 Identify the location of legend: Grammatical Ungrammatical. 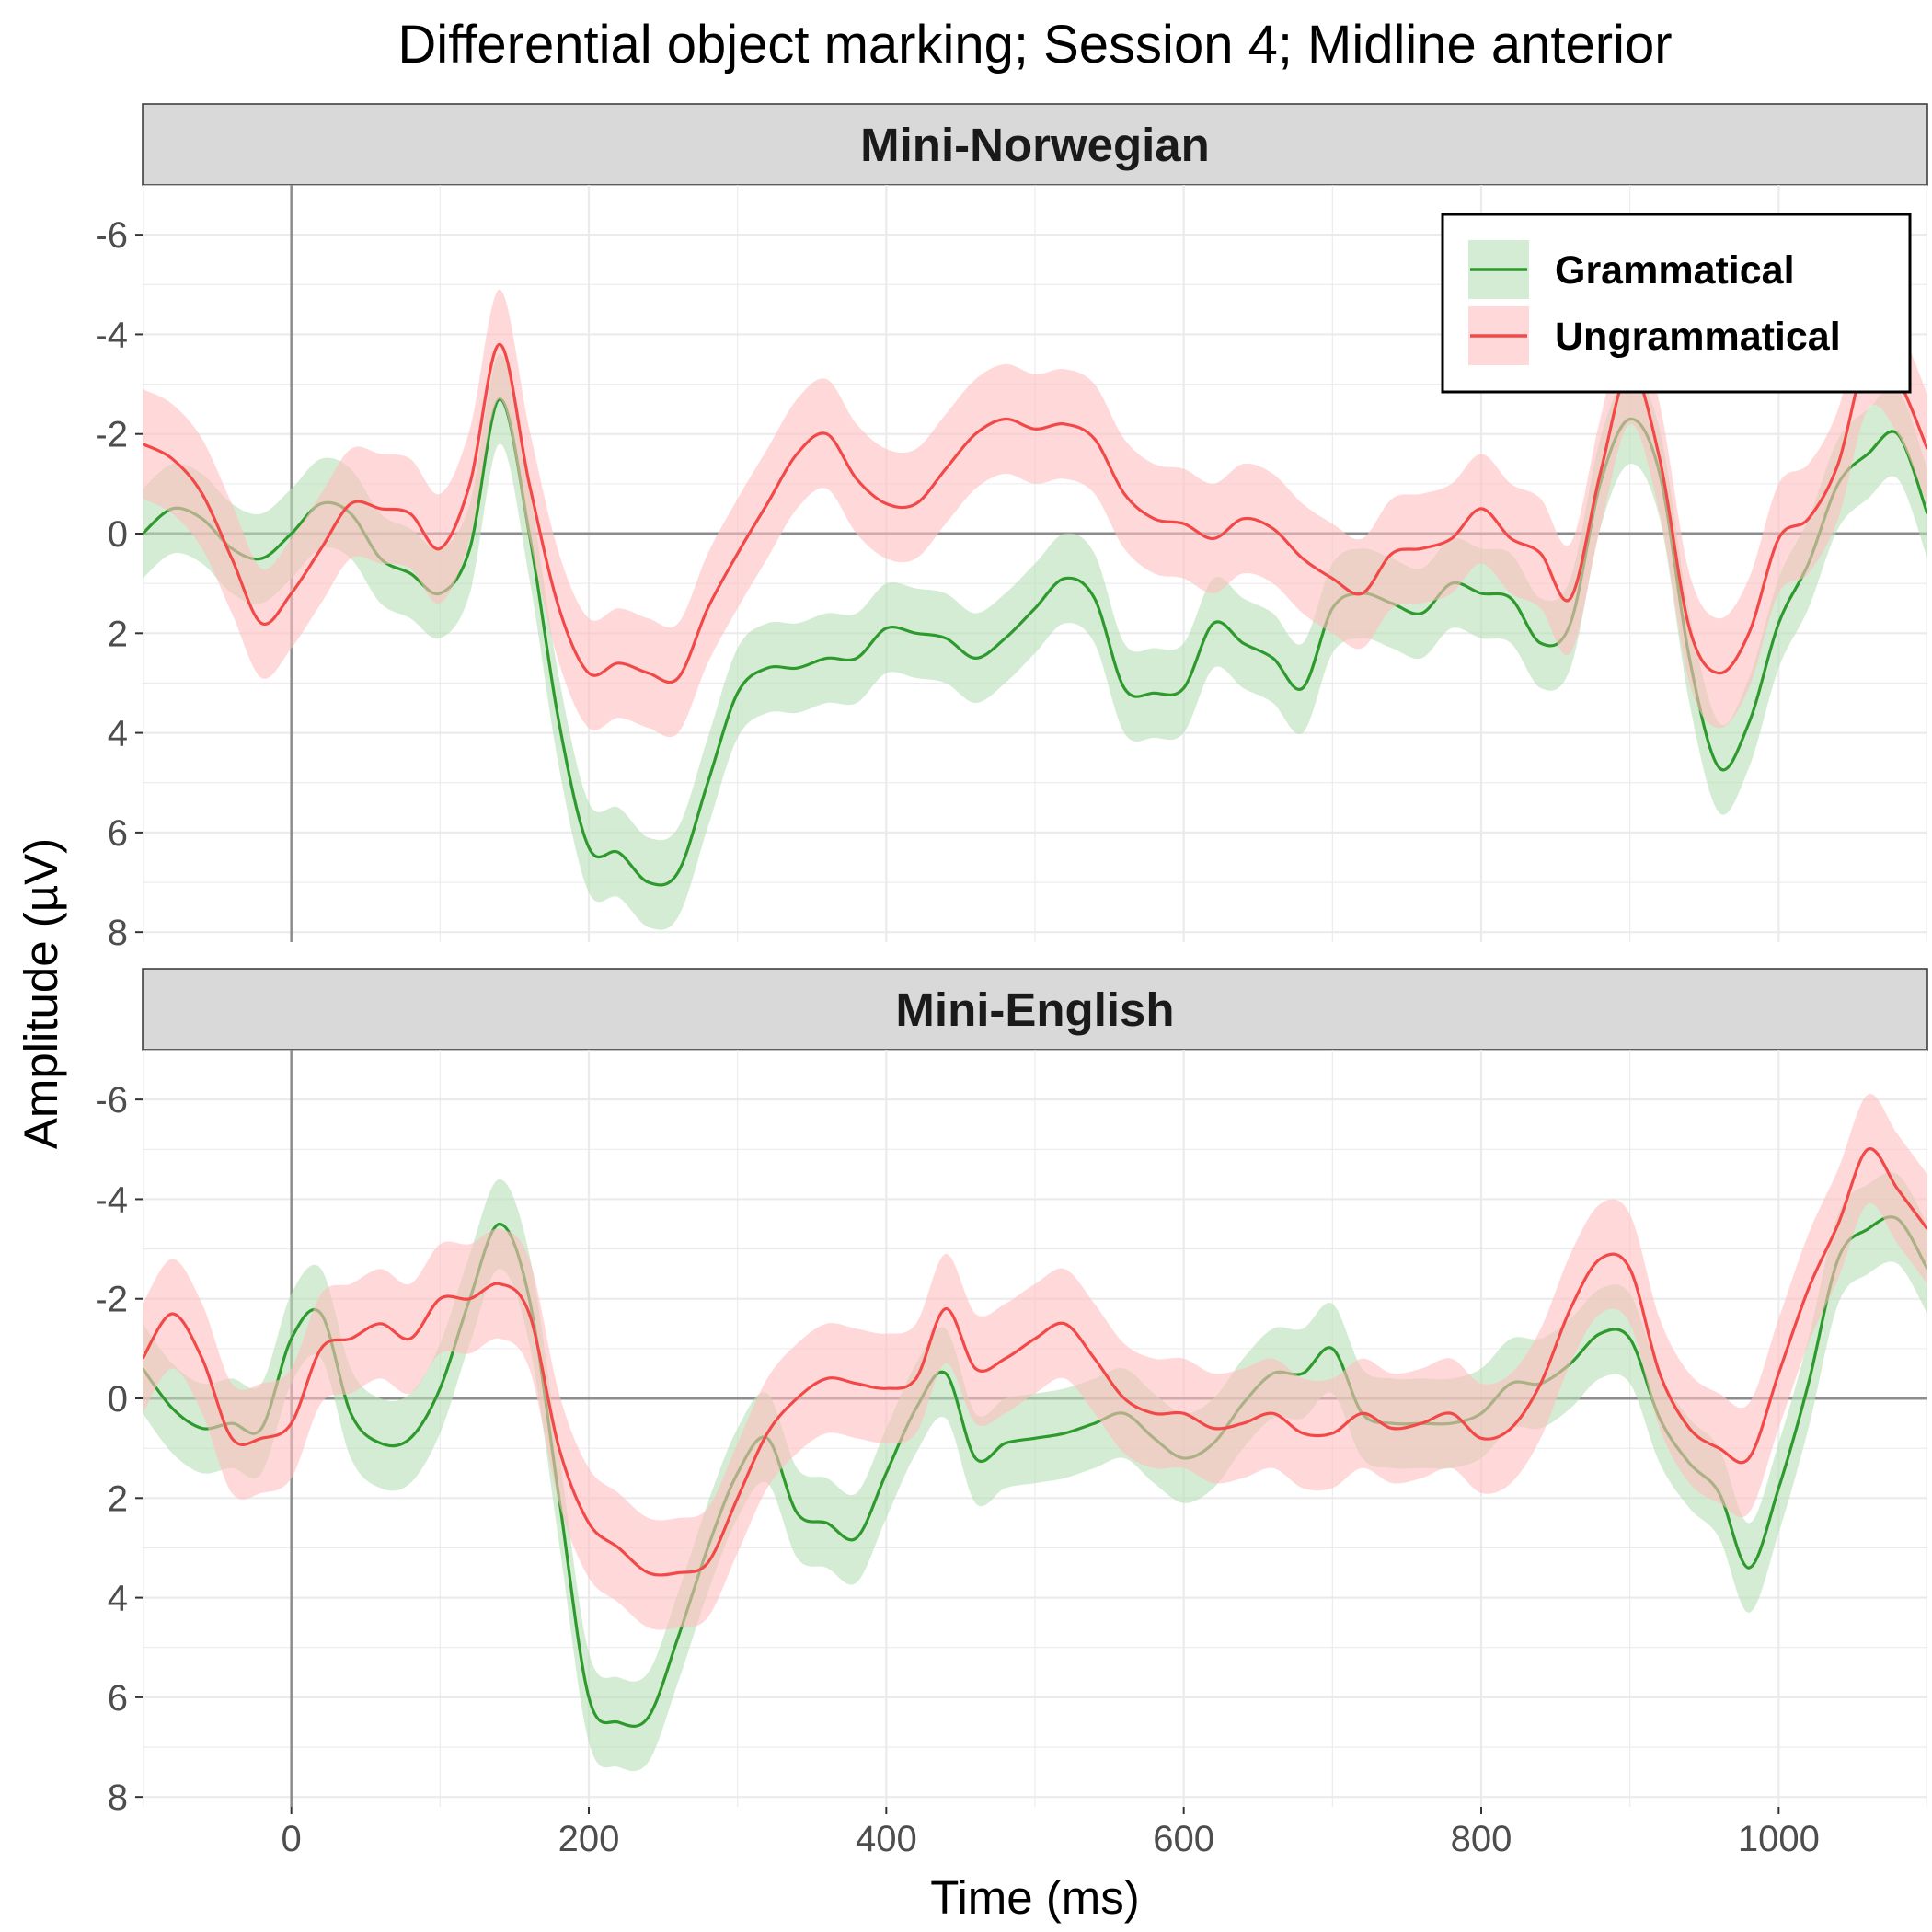
(1676, 303).